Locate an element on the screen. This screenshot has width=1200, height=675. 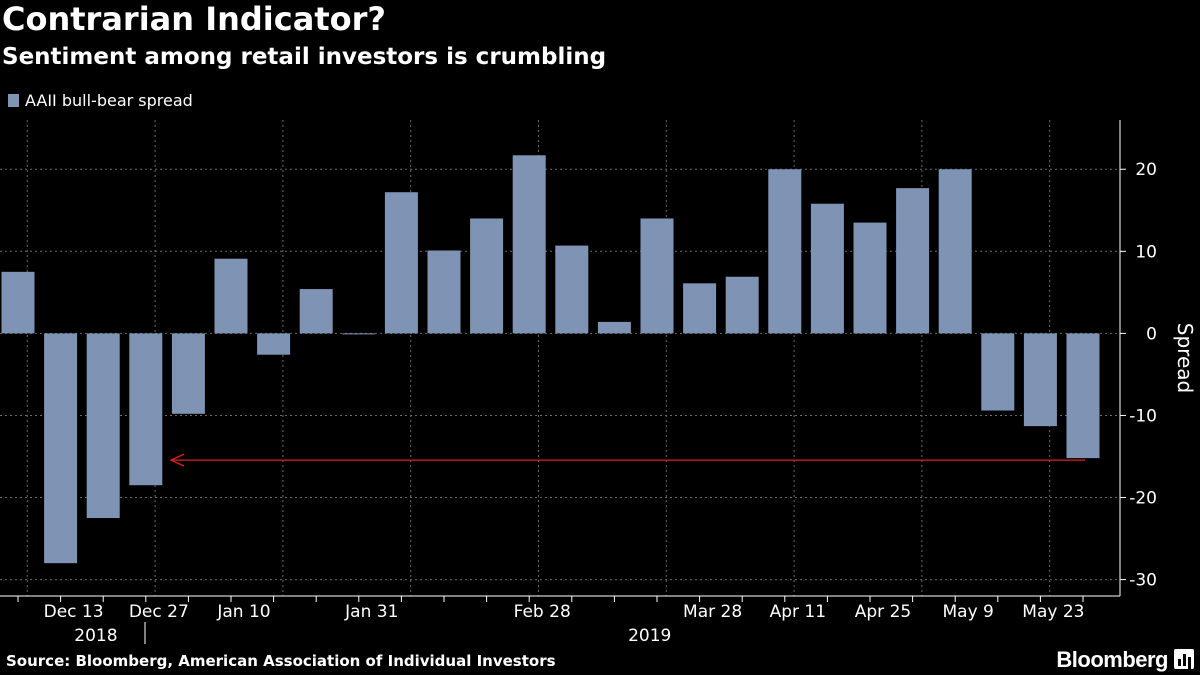
x-tick-label: Jan 10 is located at coordinates (243, 612).